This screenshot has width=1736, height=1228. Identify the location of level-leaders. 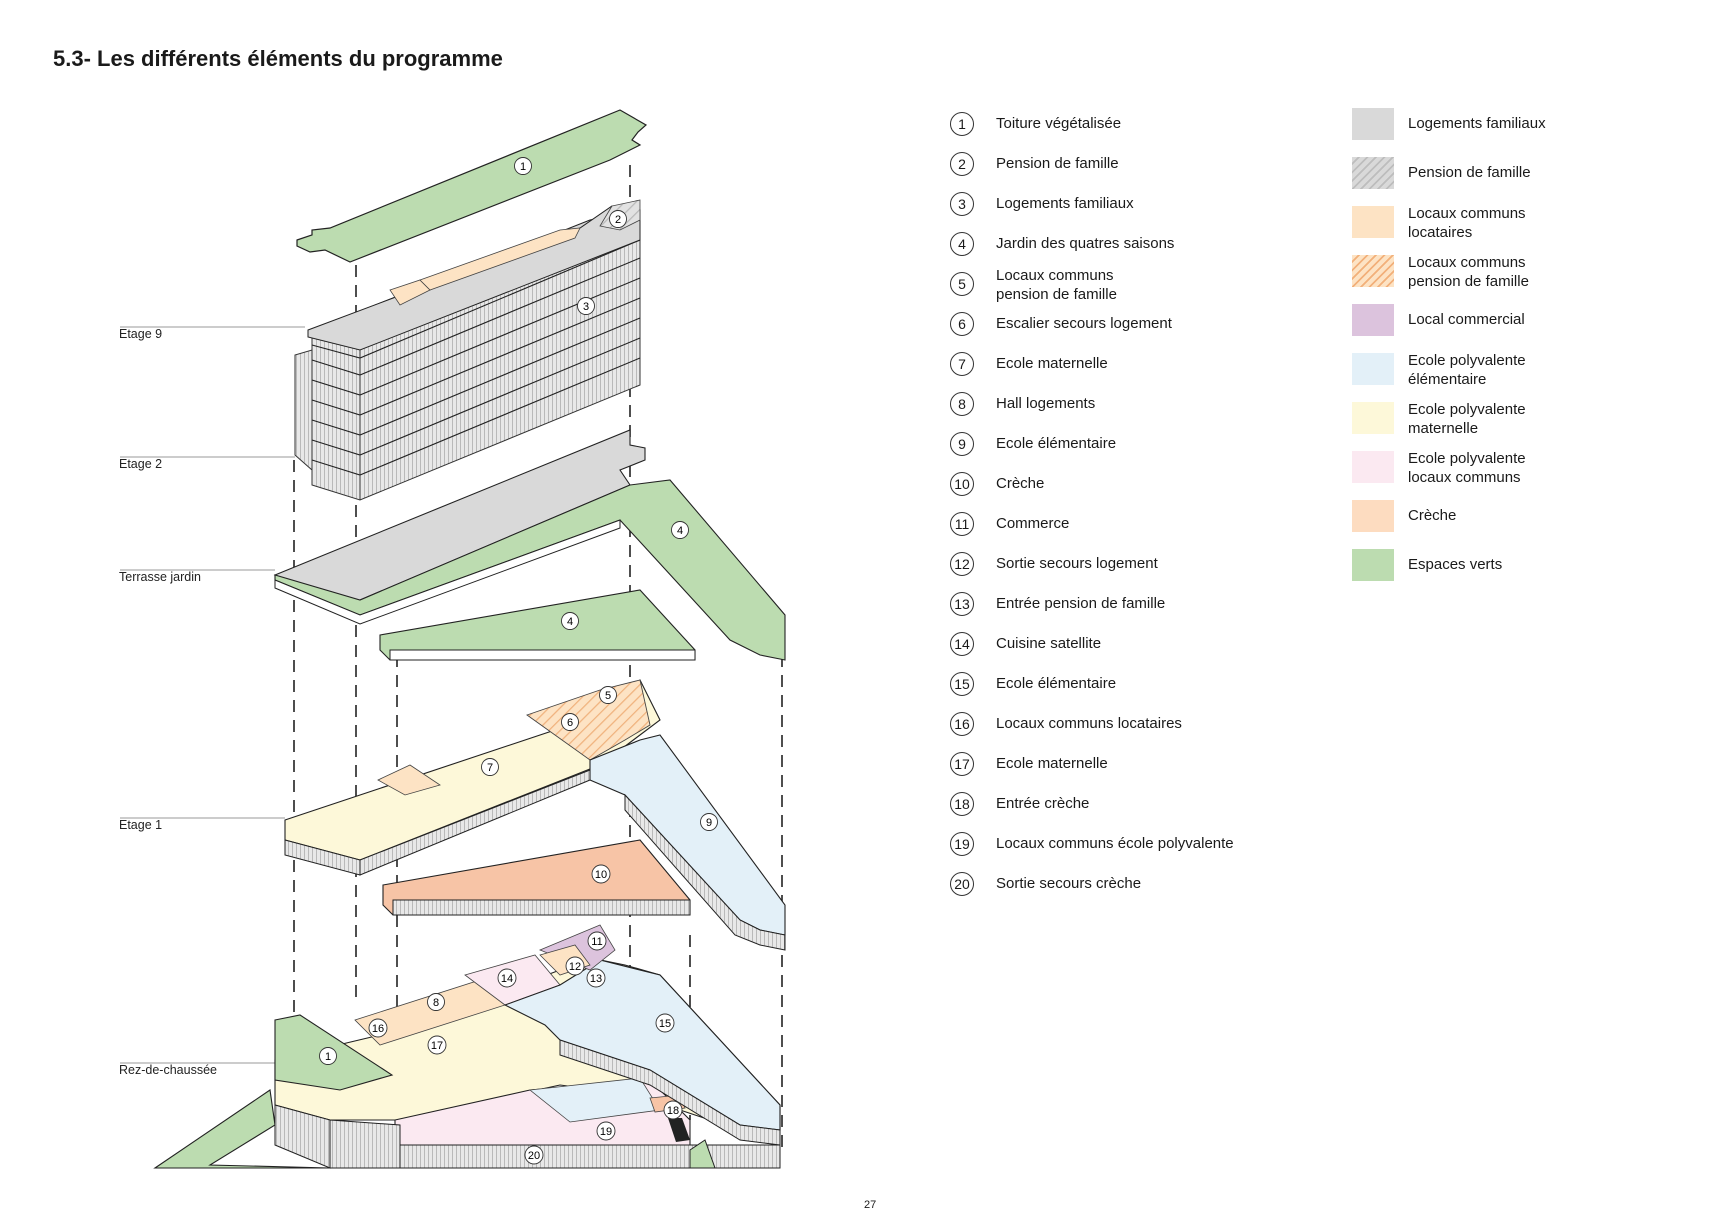
(212, 695).